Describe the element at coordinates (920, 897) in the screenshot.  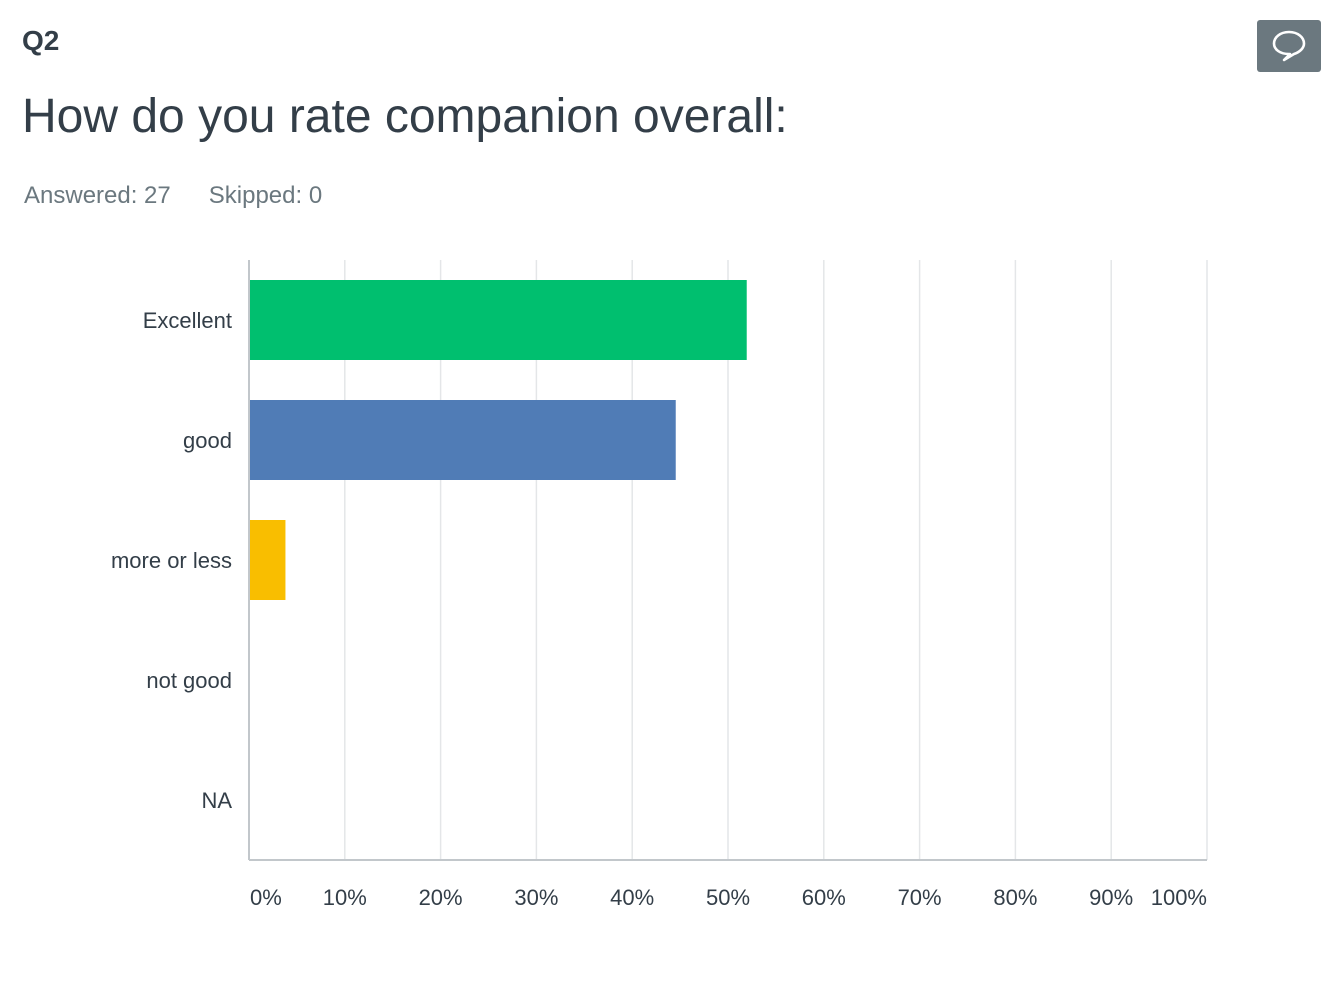
I see `x-tick-label: 70%` at that location.